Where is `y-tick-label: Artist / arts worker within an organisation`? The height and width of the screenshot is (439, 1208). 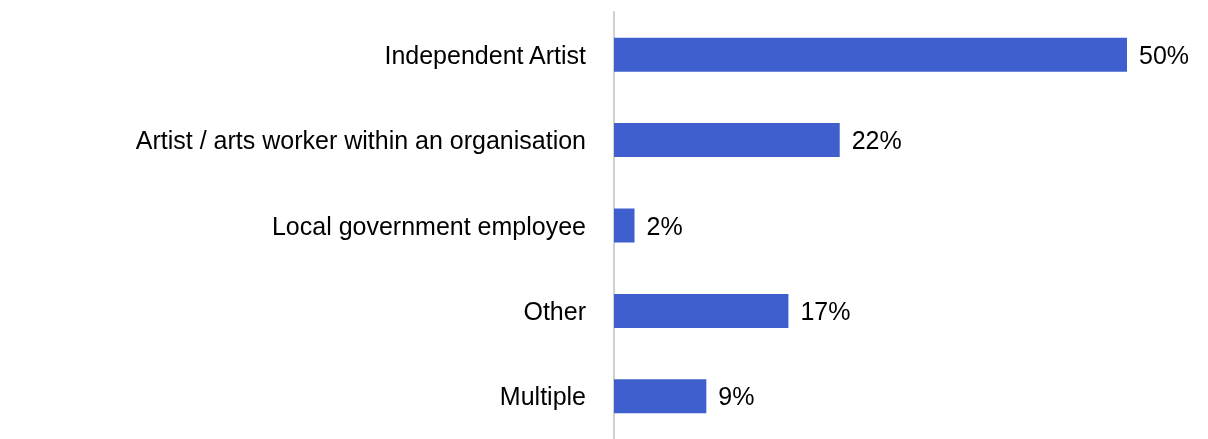 y-tick-label: Artist / arts worker within an organisation is located at coordinates (360, 140).